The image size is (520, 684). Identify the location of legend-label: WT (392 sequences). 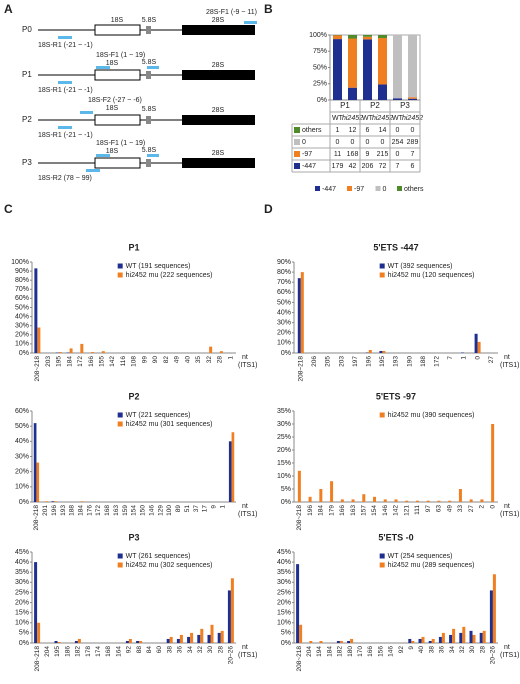
(420, 266).